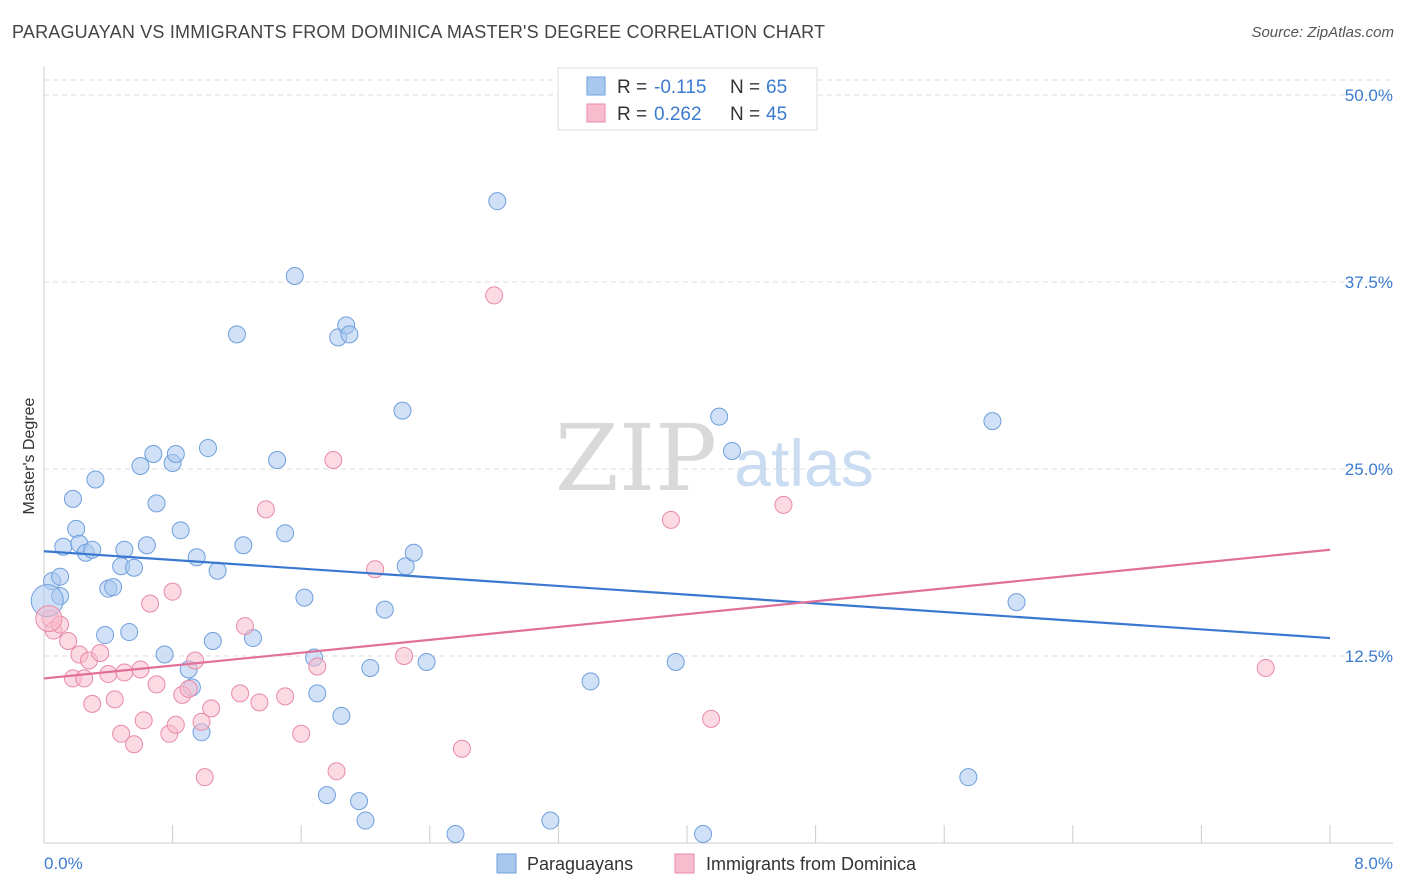  I want to click on legend-swatch-blue, so click(596, 86).